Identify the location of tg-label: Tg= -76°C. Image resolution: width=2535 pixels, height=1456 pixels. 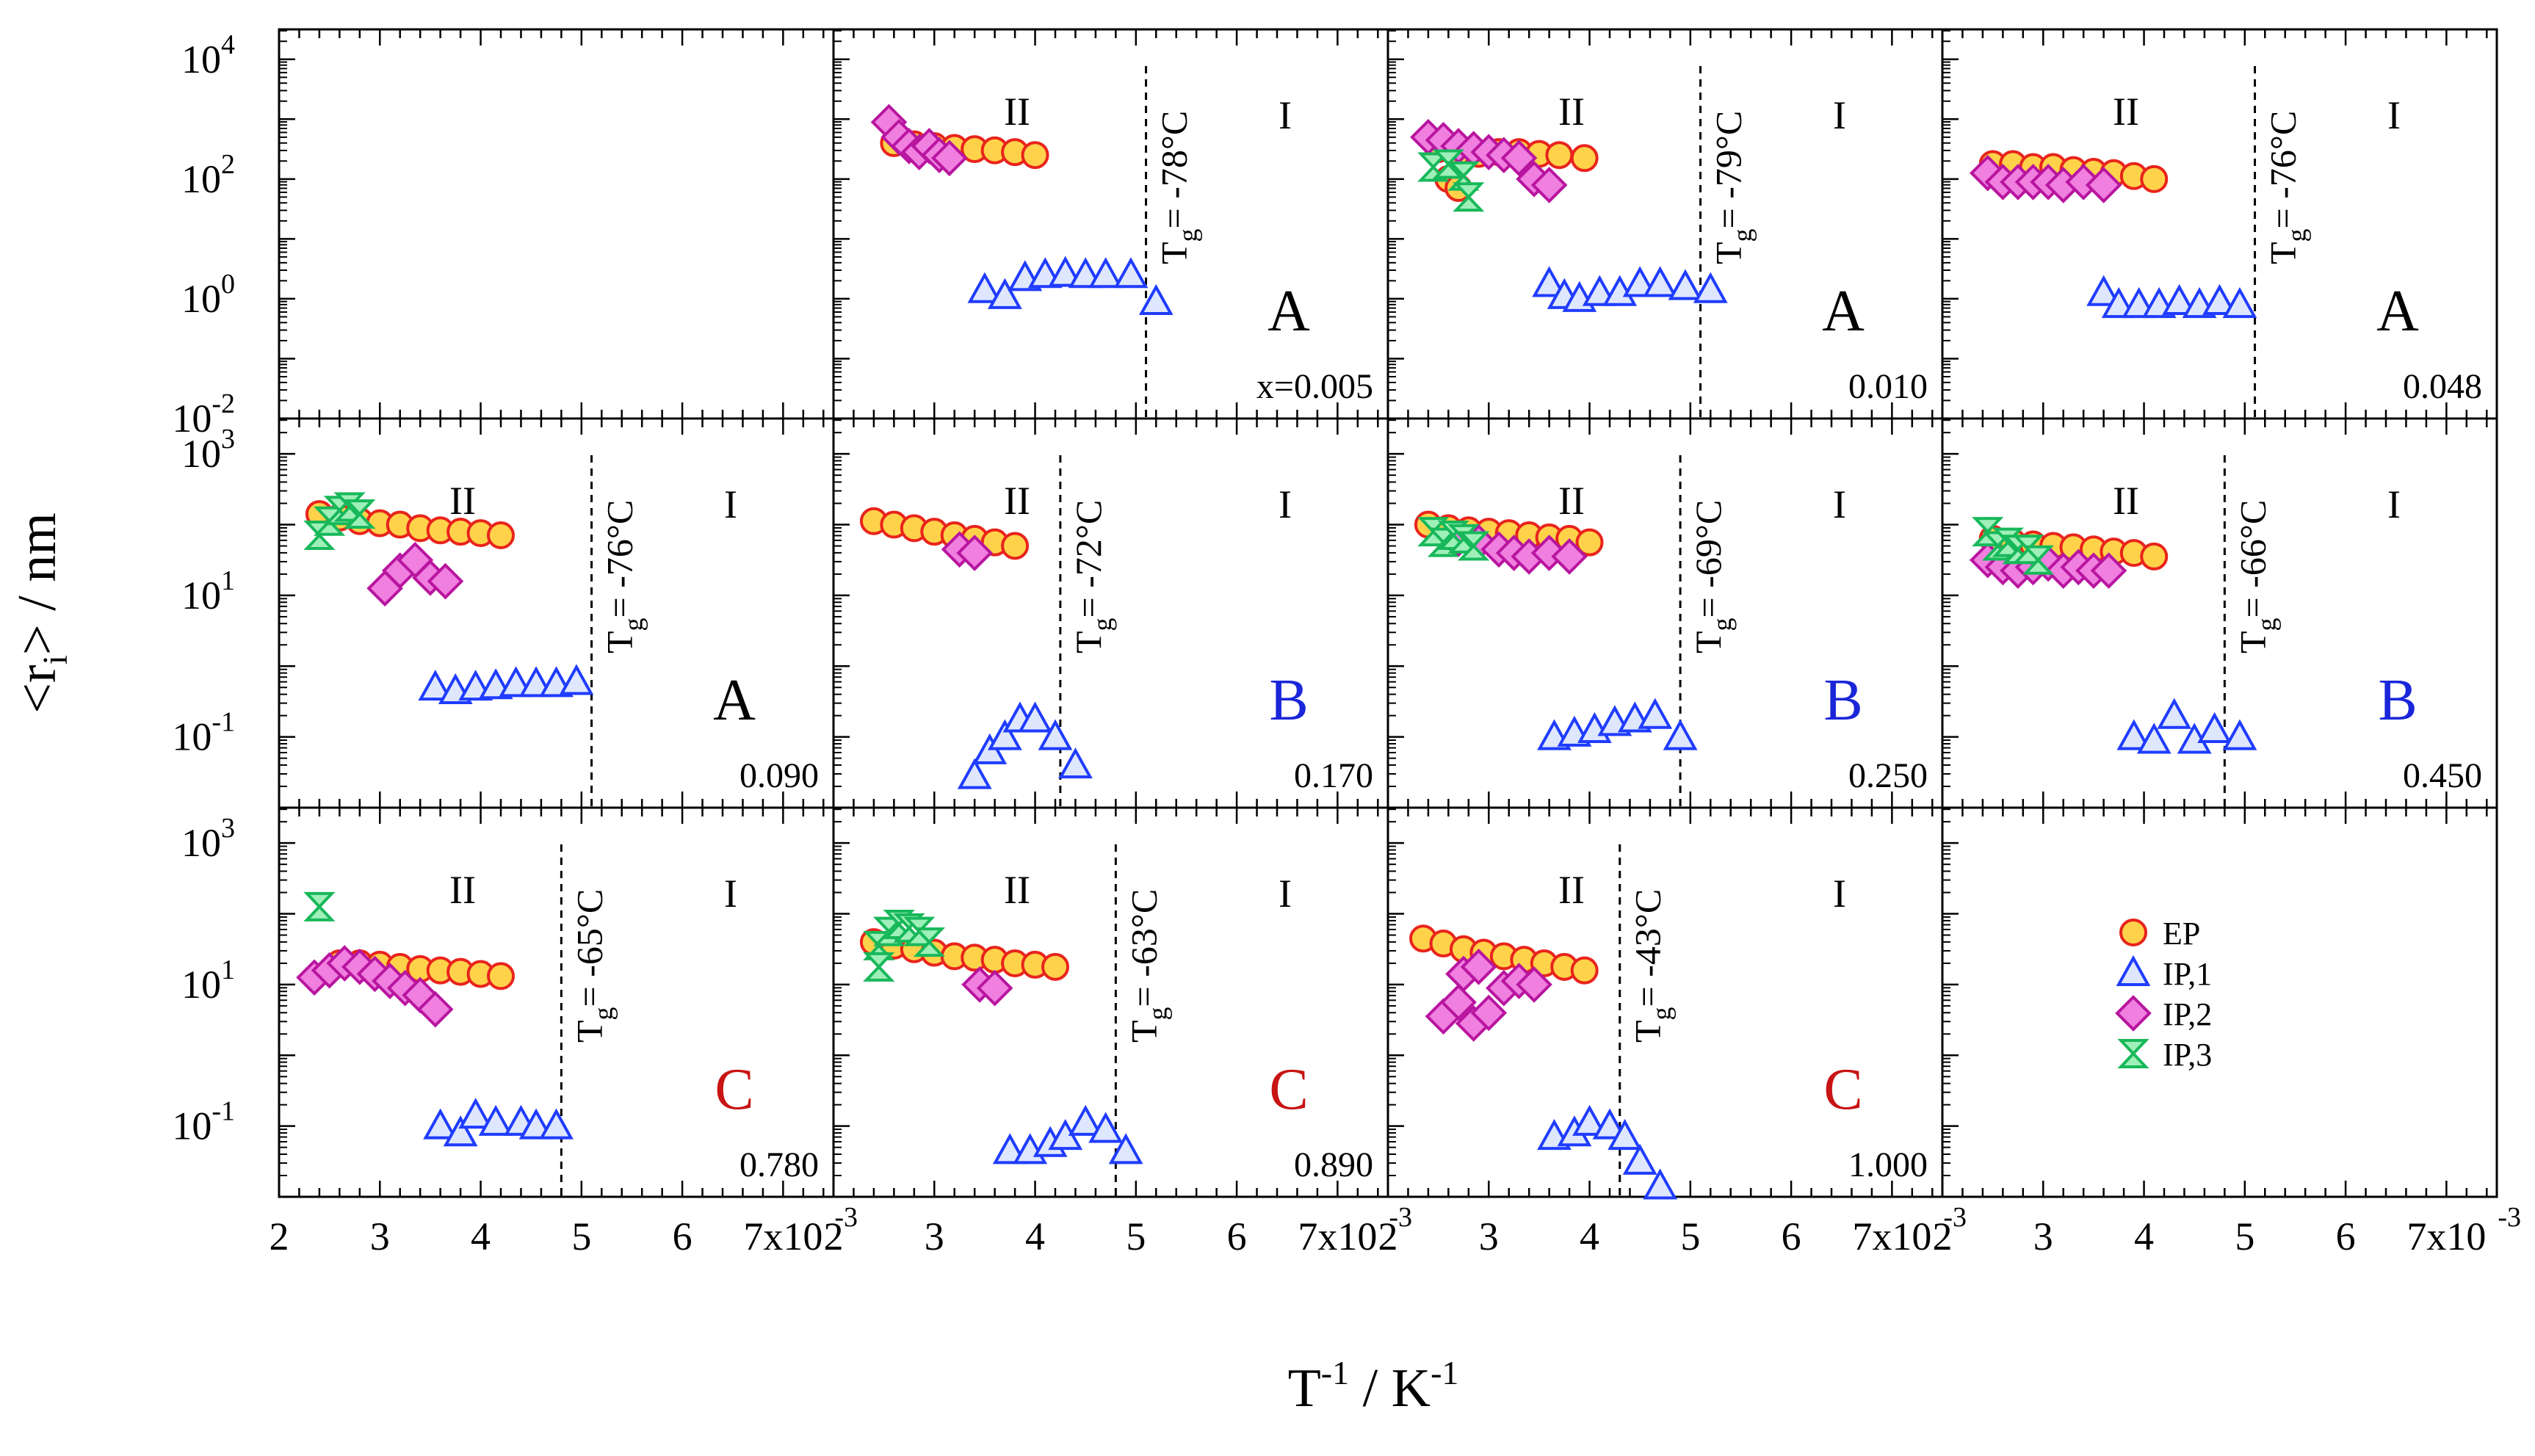
(623, 576).